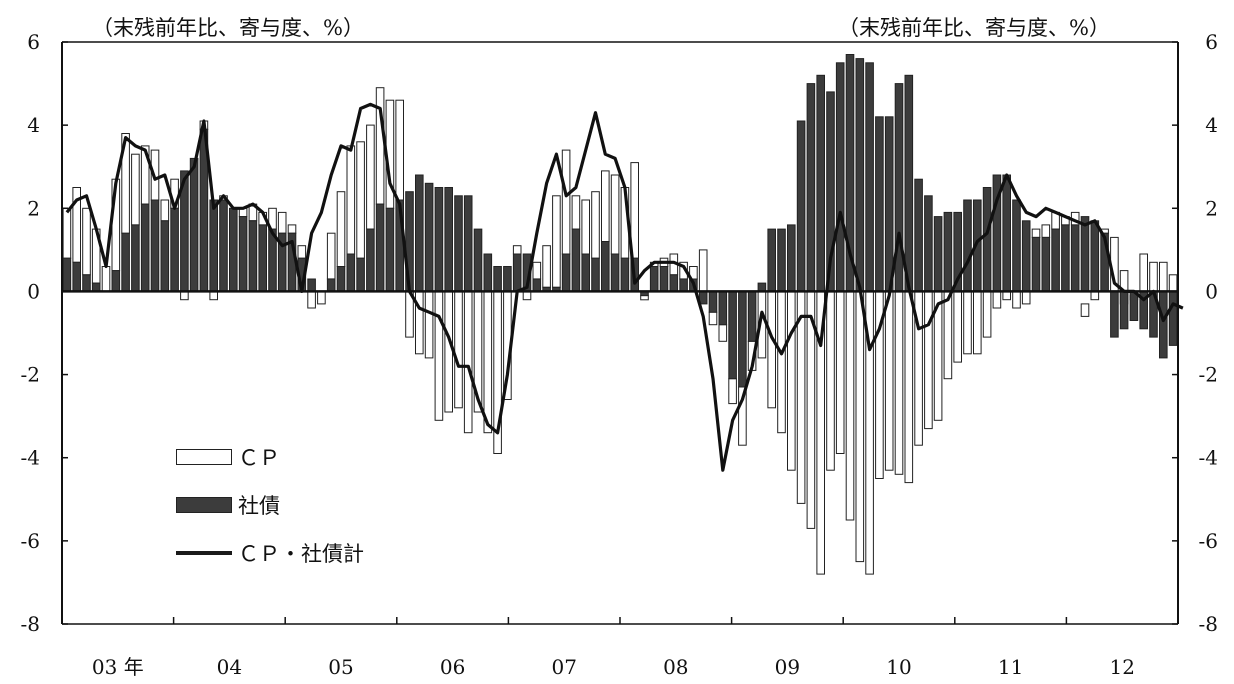 Image resolution: width=1234 pixels, height=684 pixels. Describe the element at coordinates (33, 42) in the screenshot. I see `left-y-tick-label: 6` at that location.